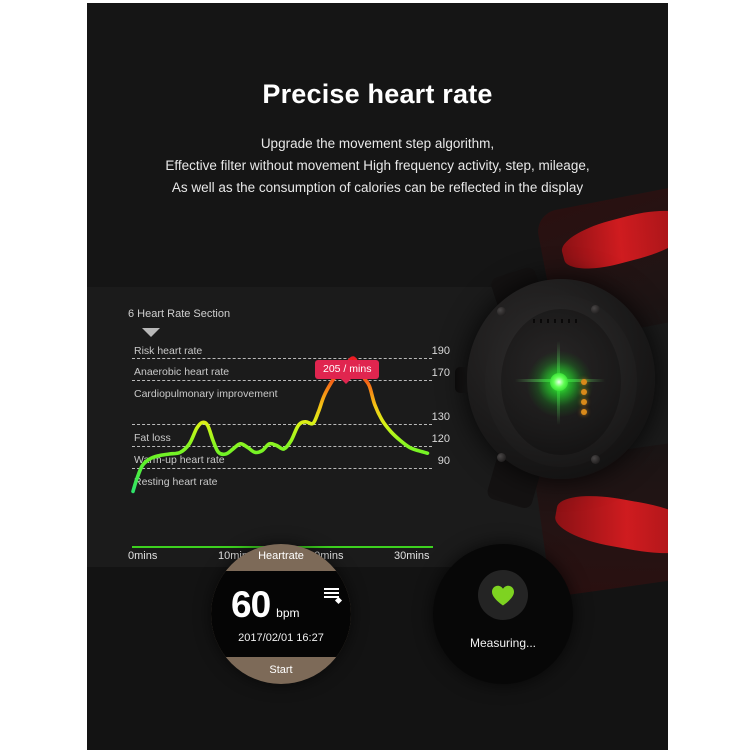 The height and width of the screenshot is (750, 750). What do you see at coordinates (559, 382) in the screenshot?
I see `heart-rate-sensor-led` at bounding box center [559, 382].